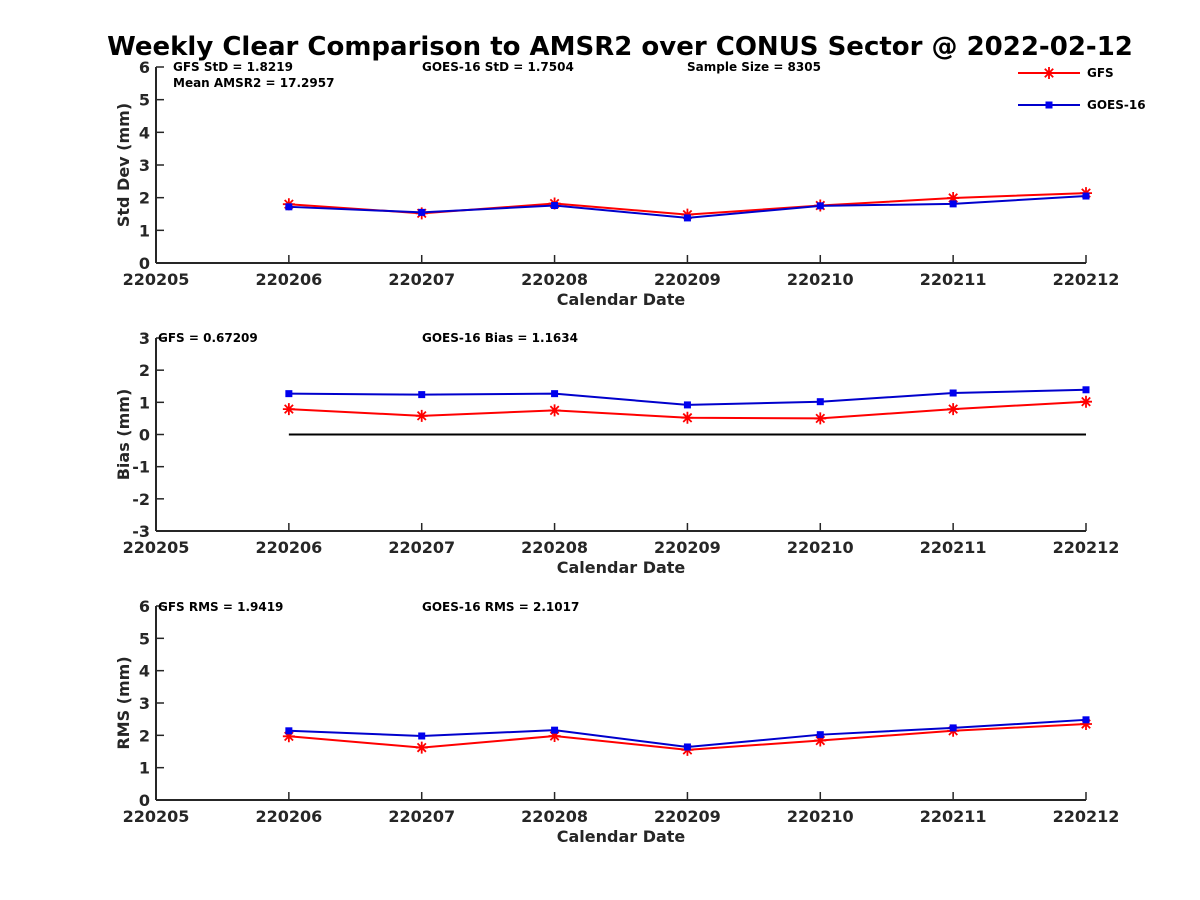  What do you see at coordinates (687, 279) in the screenshot?
I see `std-dev-x-tick-label: 220209` at bounding box center [687, 279].